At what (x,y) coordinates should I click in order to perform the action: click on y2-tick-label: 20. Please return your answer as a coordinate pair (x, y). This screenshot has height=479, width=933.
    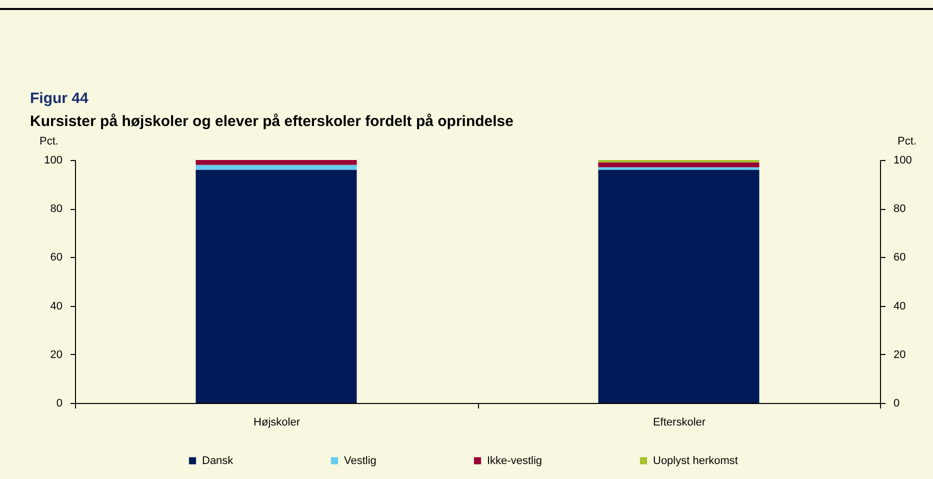
    Looking at the image, I should click on (900, 354).